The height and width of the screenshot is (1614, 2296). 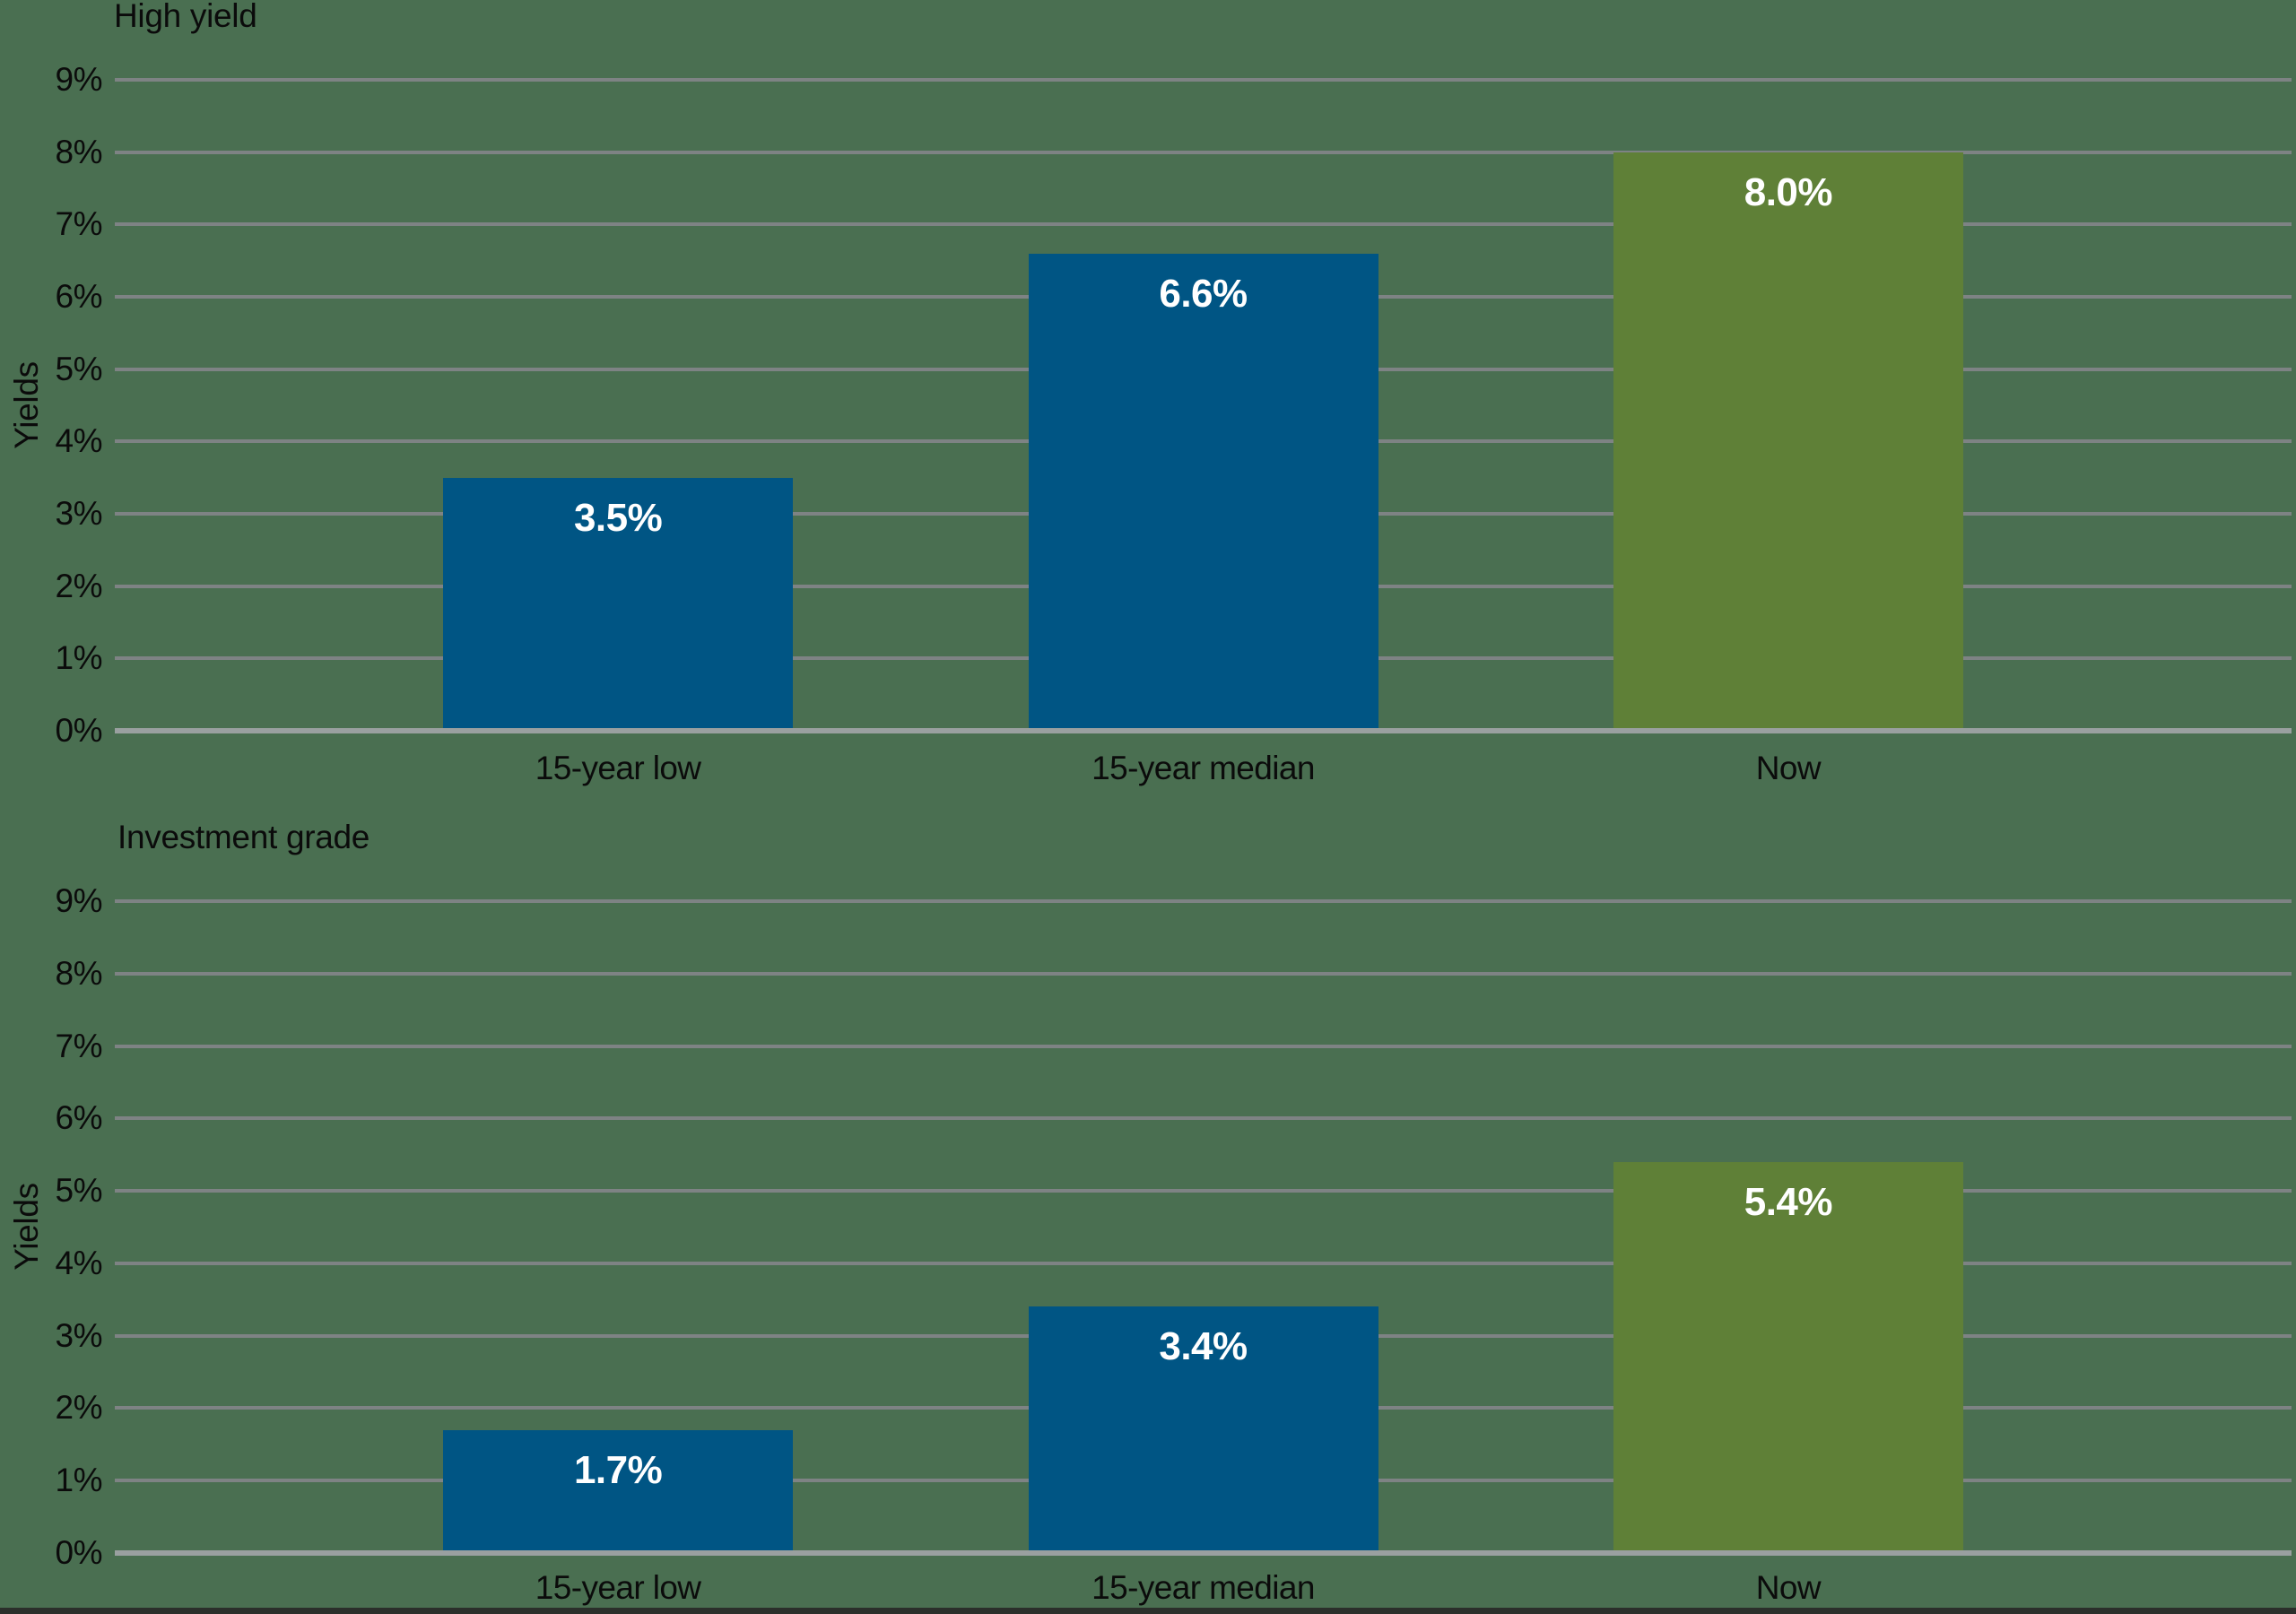 What do you see at coordinates (1203, 1346) in the screenshot?
I see `bar-value-label: 3.4%` at bounding box center [1203, 1346].